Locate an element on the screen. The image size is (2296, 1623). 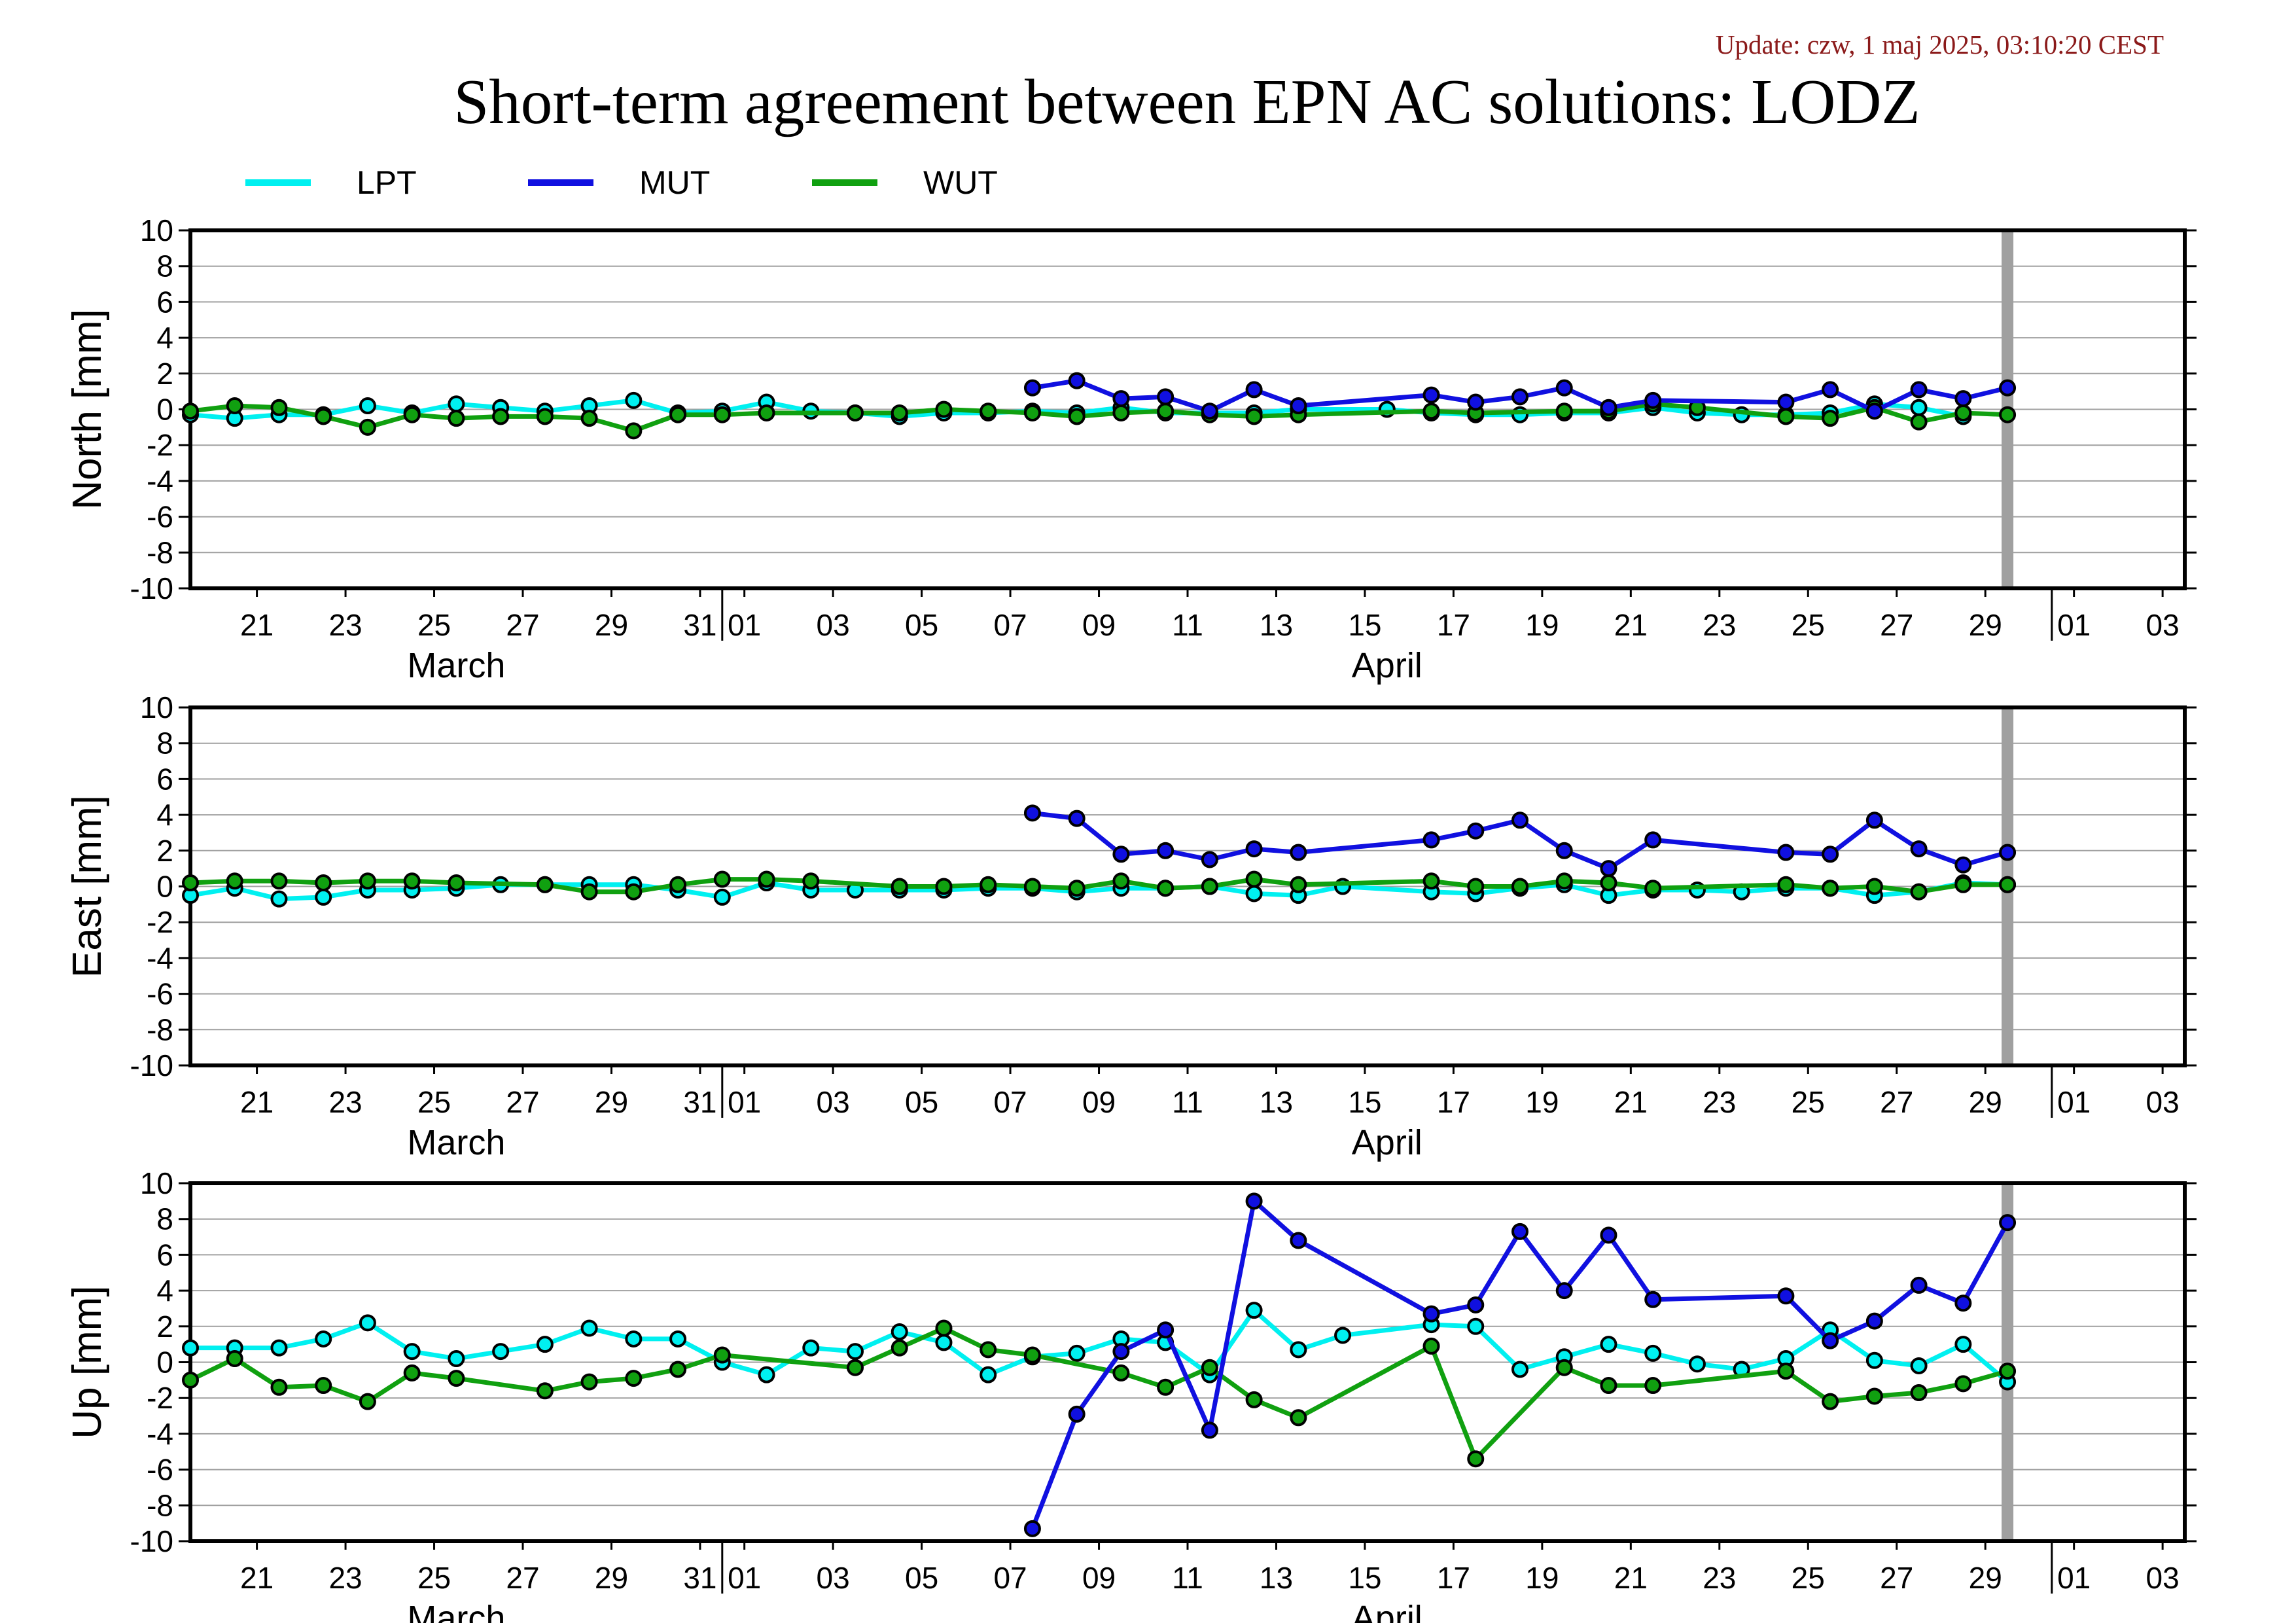
y-axis-label: Up [mm] is located at coordinates (87, 1361).